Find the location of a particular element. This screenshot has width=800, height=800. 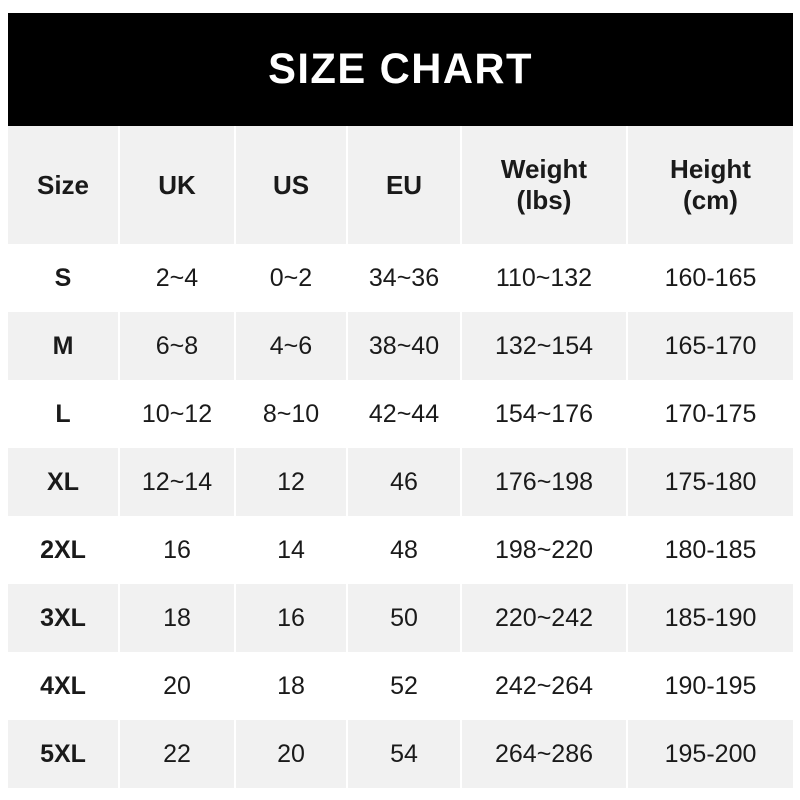

table-row: M 6~8 4~6 38~40 132~154 165-170 is located at coordinates (400, 346).